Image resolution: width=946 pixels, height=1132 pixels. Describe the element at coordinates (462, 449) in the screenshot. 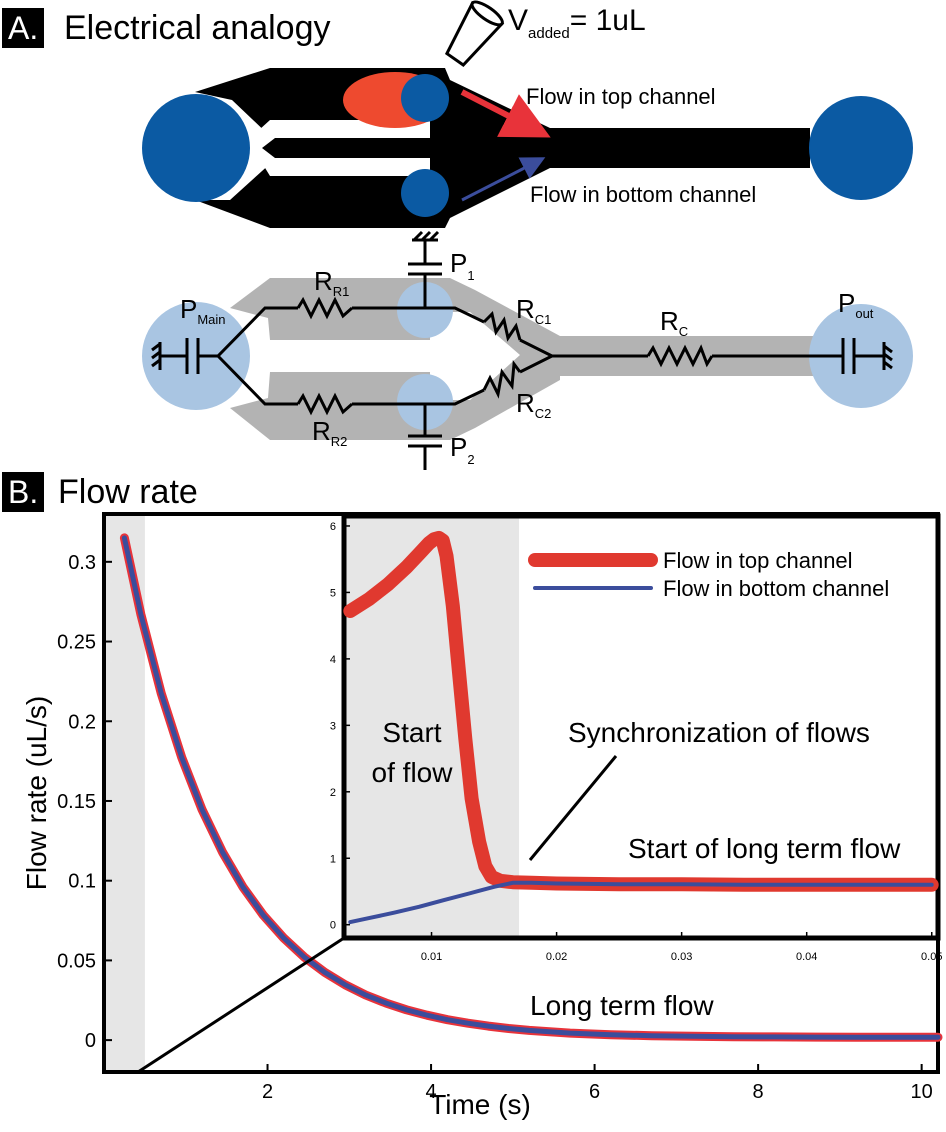

I see `label-p2: P2` at that location.